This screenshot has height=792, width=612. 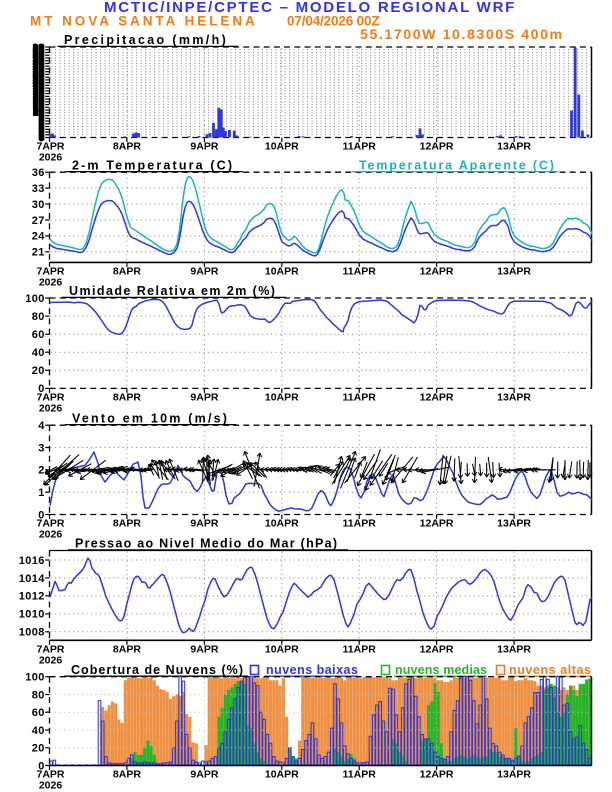 I want to click on svg-text: 16, so click(x=38, y=94).